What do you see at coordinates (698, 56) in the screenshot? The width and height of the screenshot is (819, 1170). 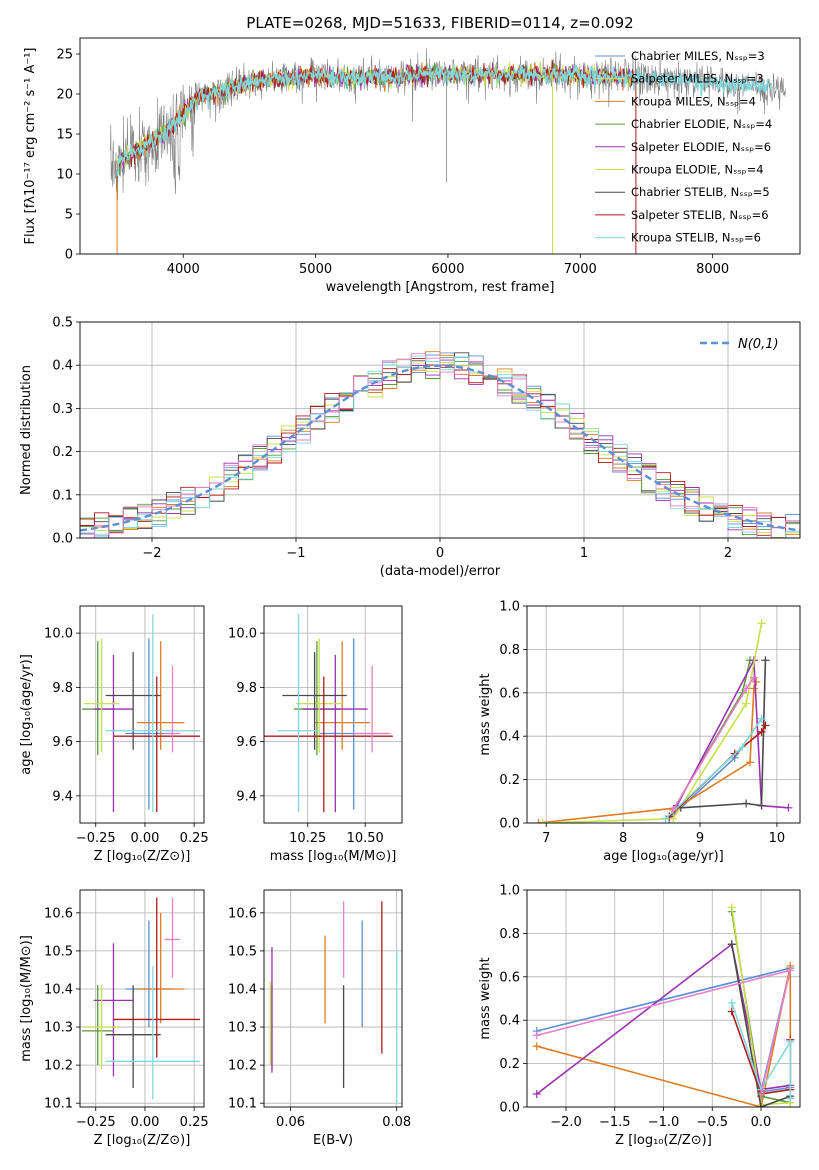 I see `legend-label: Chabrier MILES, Nₛₛₚ=3` at bounding box center [698, 56].